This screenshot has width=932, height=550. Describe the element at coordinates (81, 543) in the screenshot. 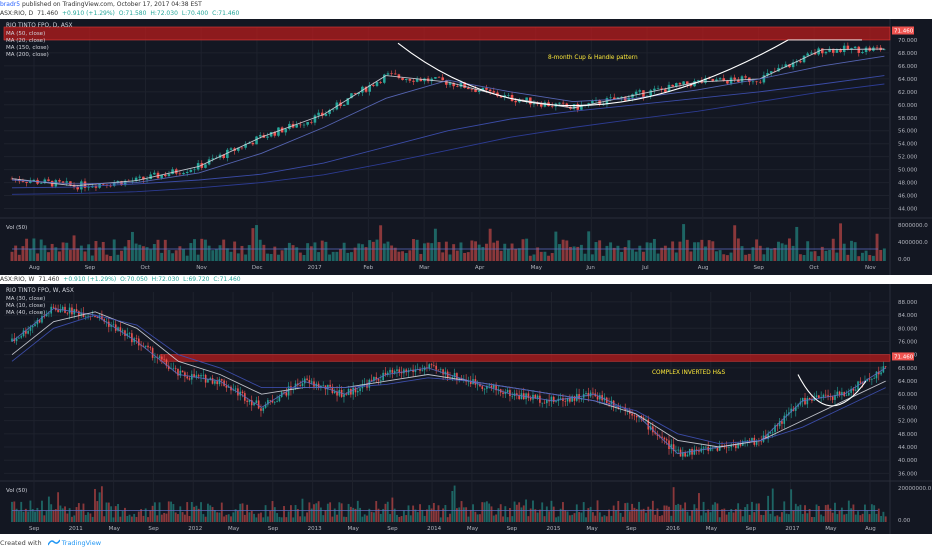

I see `tradingview-brand-link: TradingView` at that location.